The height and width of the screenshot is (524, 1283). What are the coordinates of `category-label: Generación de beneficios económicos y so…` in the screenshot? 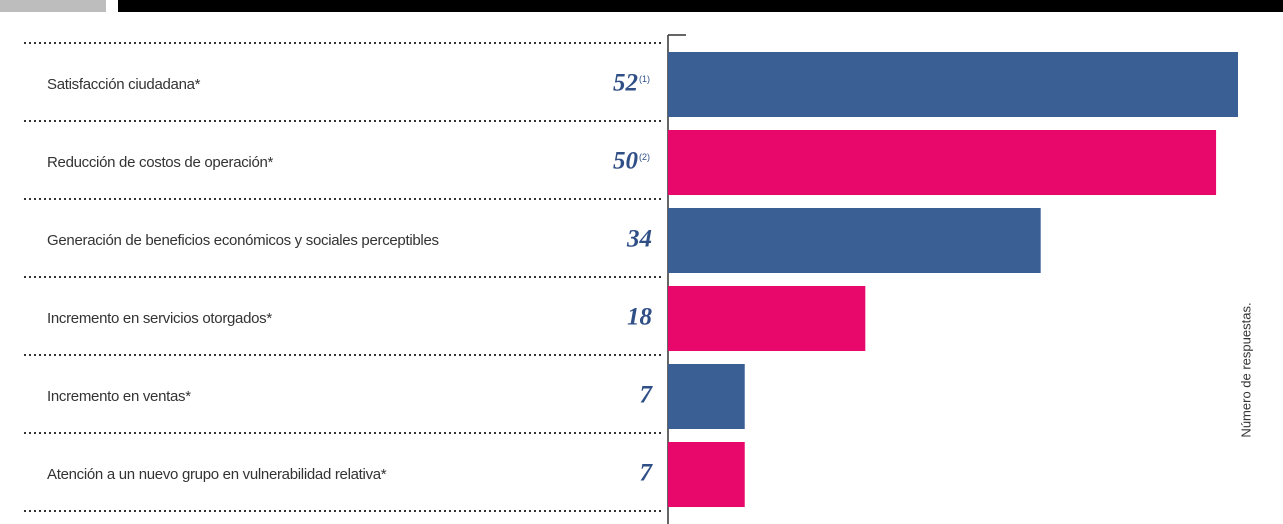 It's located at (243, 240).